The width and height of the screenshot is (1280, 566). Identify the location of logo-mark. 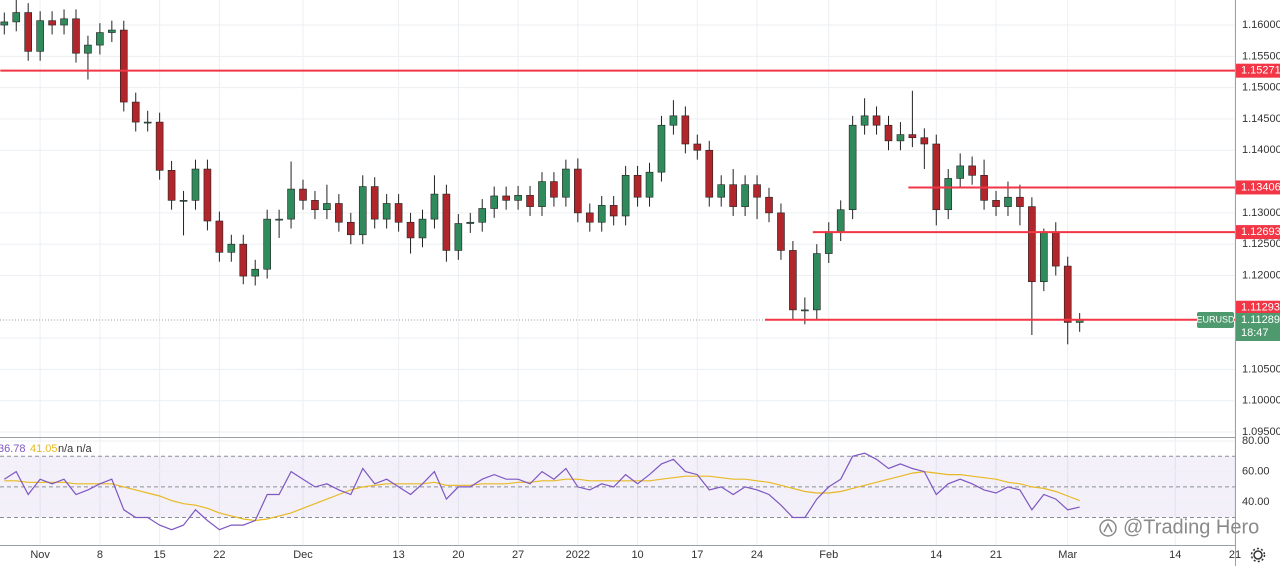
(1108, 527).